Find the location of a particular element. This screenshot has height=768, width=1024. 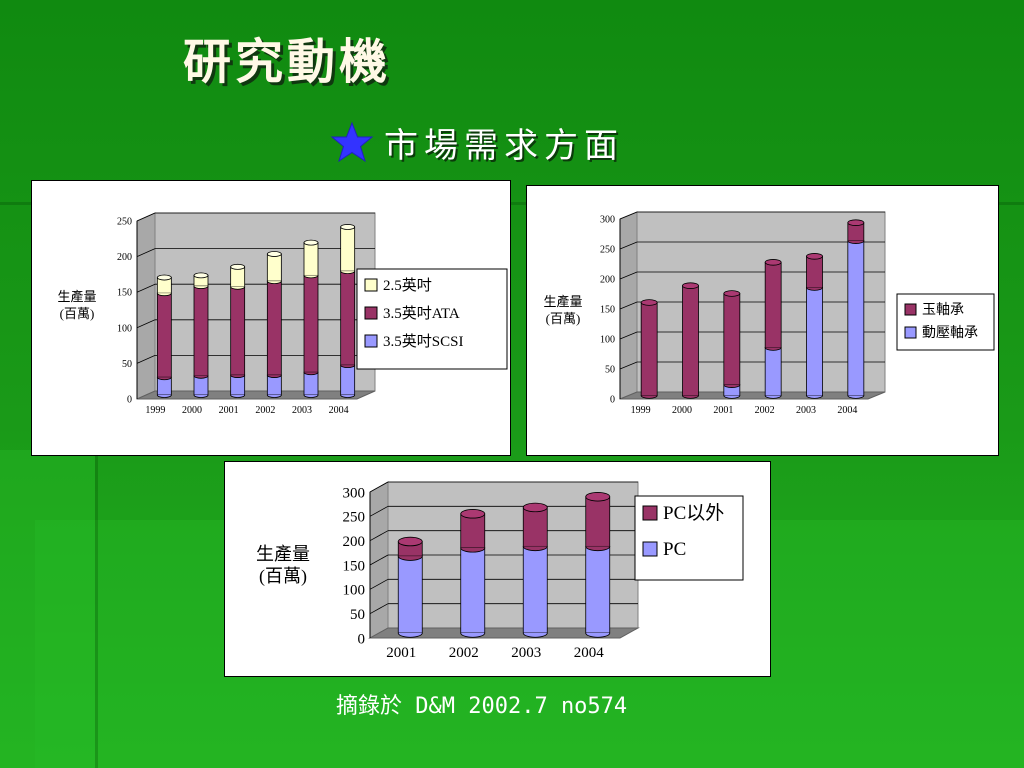

bar-base-PC-2004 is located at coordinates (598, 635).